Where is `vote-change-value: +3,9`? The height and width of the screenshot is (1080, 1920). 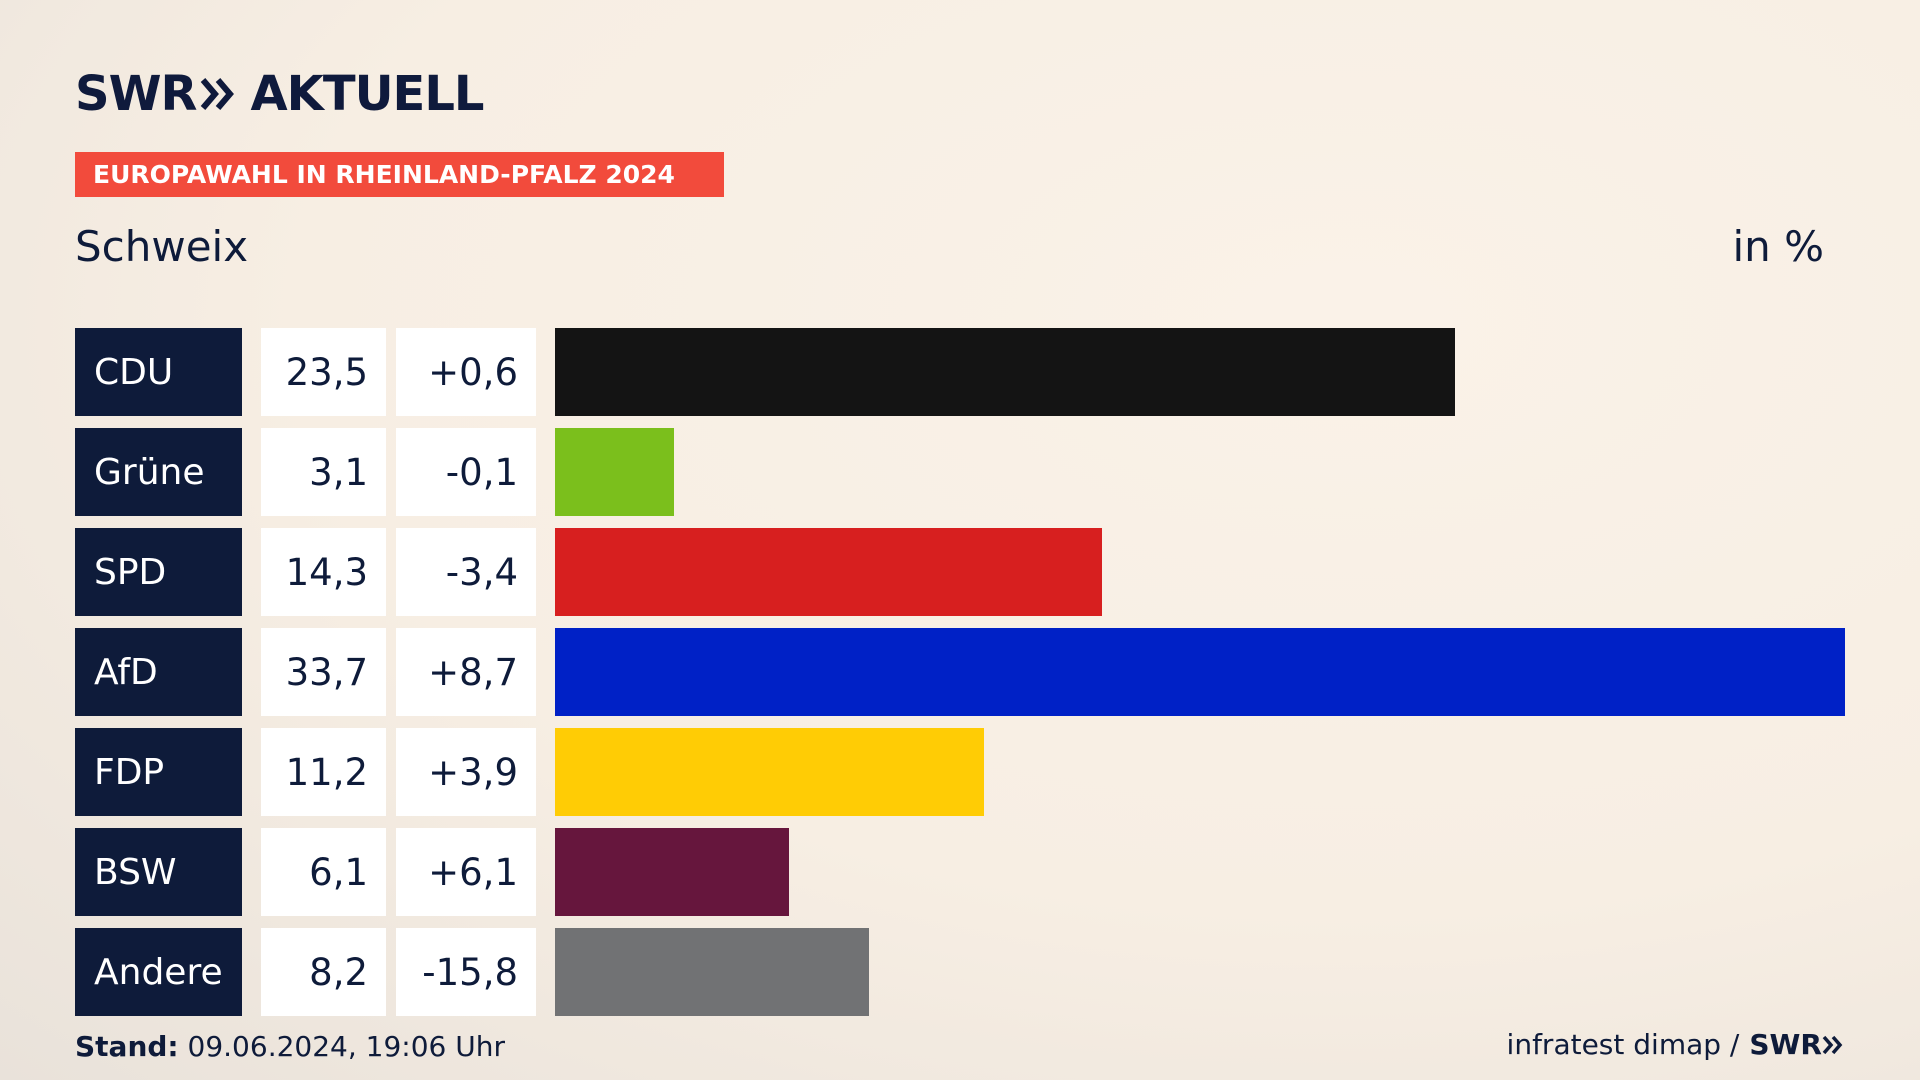
vote-change-value: +3,9 is located at coordinates (466, 772).